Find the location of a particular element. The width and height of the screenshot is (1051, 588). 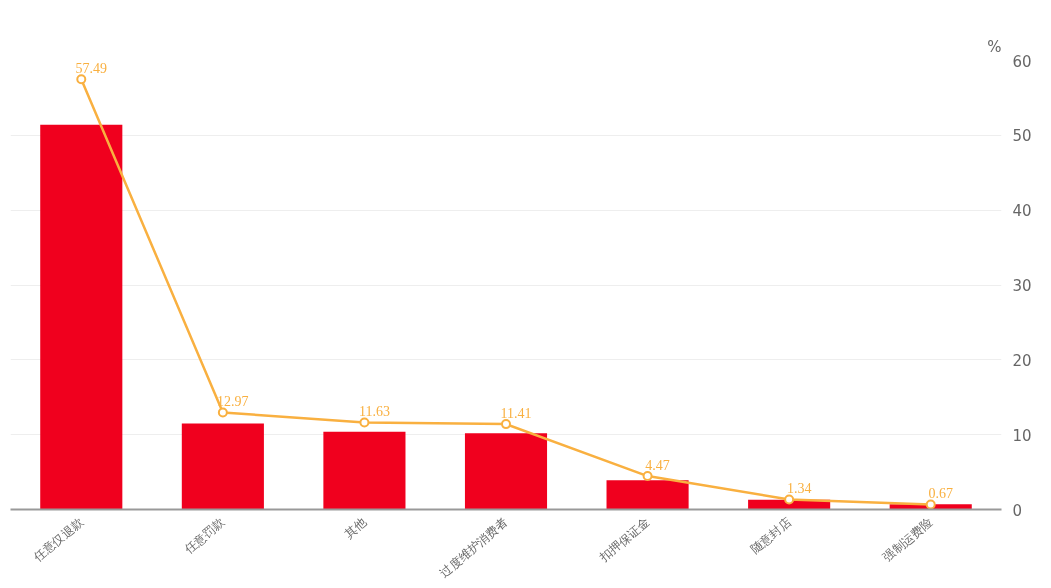

data-label: 4.47 is located at coordinates (657, 466).